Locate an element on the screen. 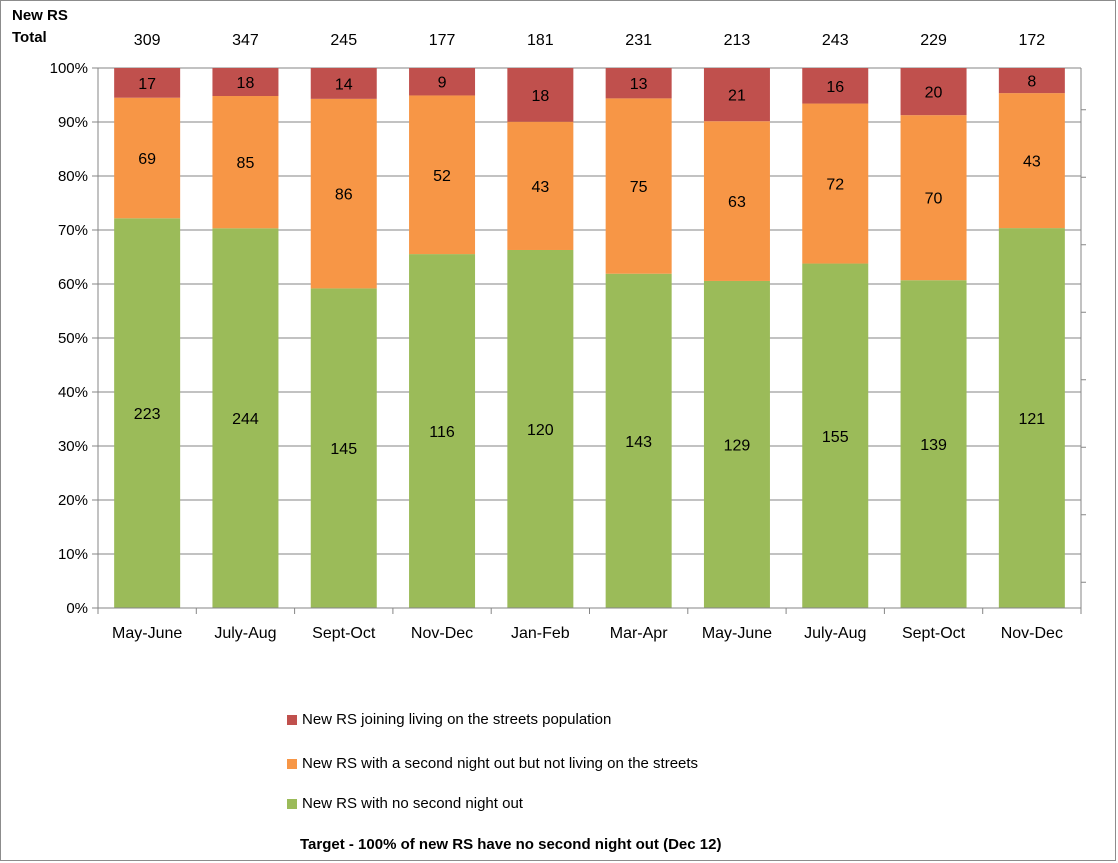  total-label: 213 is located at coordinates (737, 40).